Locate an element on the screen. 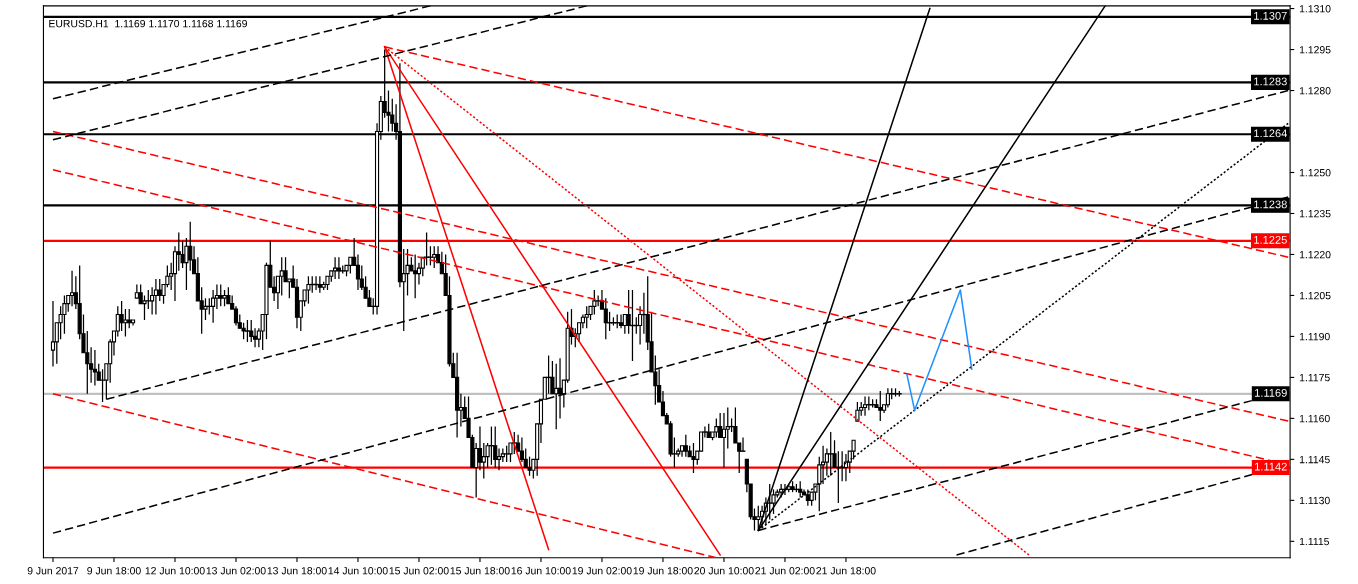 The height and width of the screenshot is (584, 1358). ref-line-label: 1.1283 is located at coordinates (1270, 81).